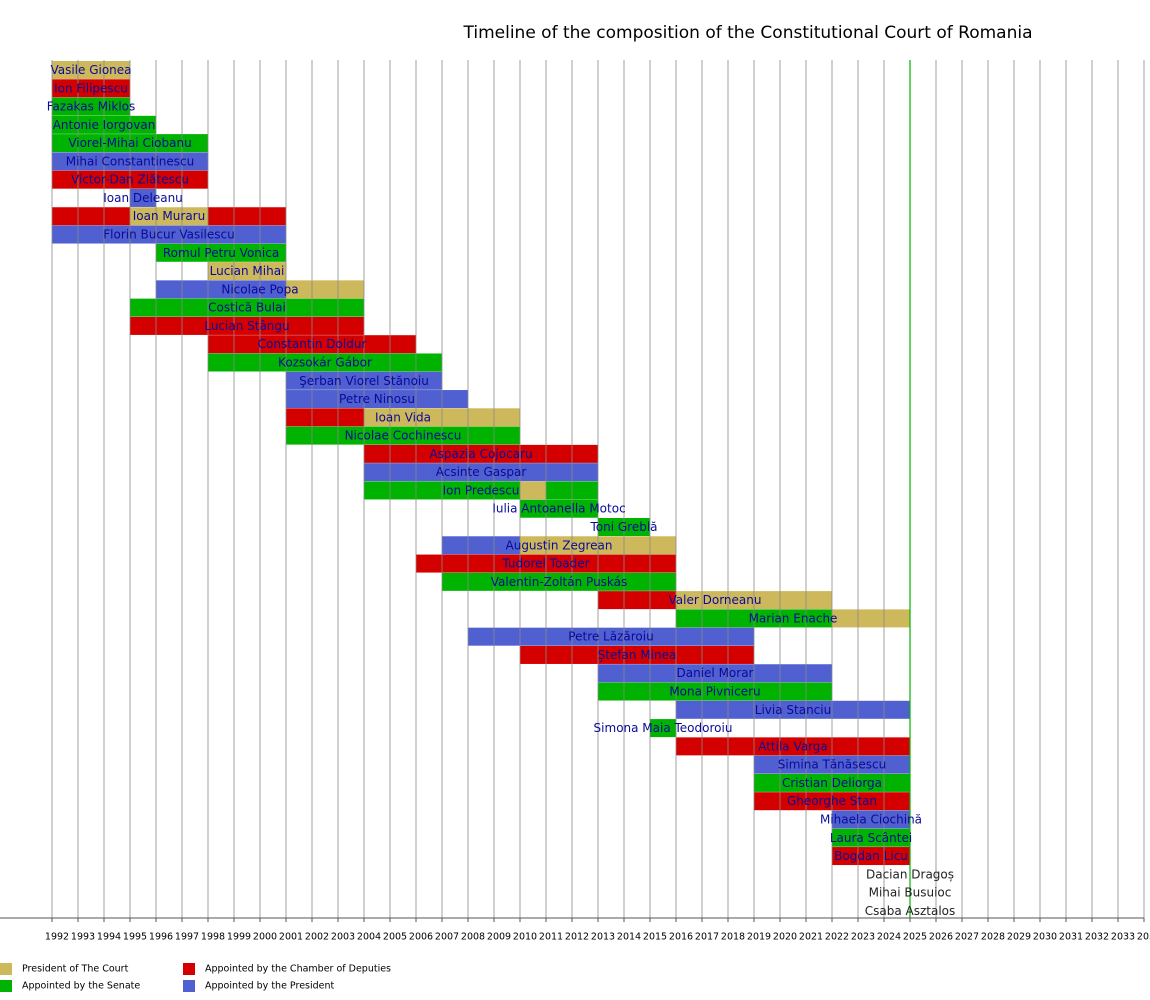 The width and height of the screenshot is (1150, 1000). Describe the element at coordinates (104, 125) in the screenshot. I see `judge-name: Antonie Iorgovan` at that location.